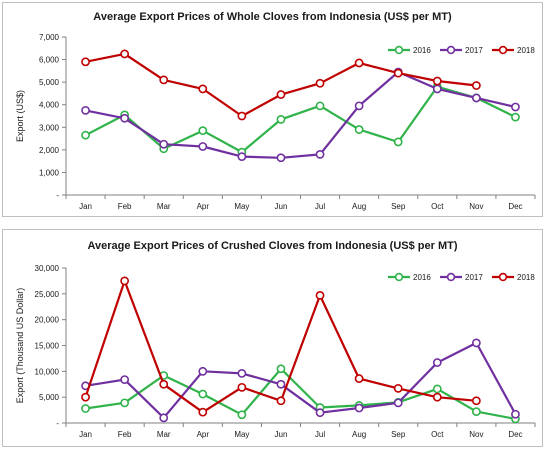  Describe the element at coordinates (49, 37) in the screenshot. I see `y-tick-label: 7,000` at that location.